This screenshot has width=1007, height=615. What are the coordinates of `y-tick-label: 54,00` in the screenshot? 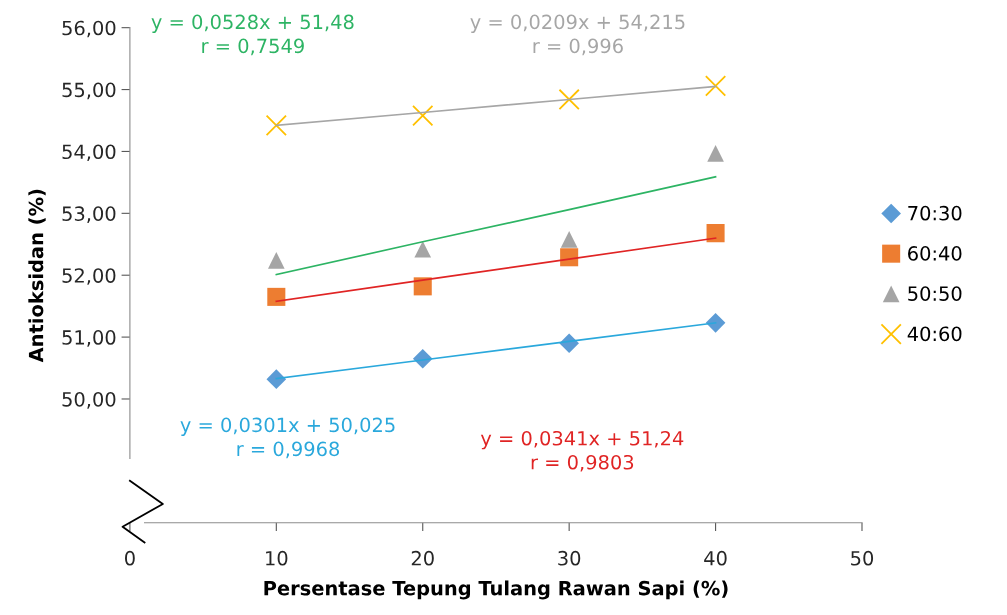 It's located at (89, 153).